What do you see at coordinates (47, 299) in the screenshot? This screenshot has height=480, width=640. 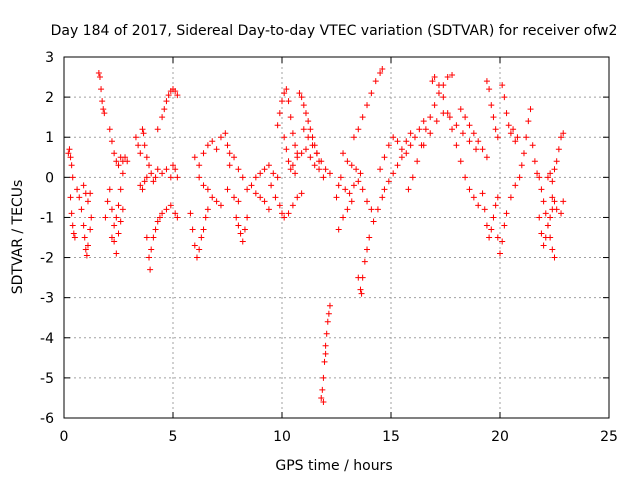 I see `y-tick-label: -3` at bounding box center [47, 299].